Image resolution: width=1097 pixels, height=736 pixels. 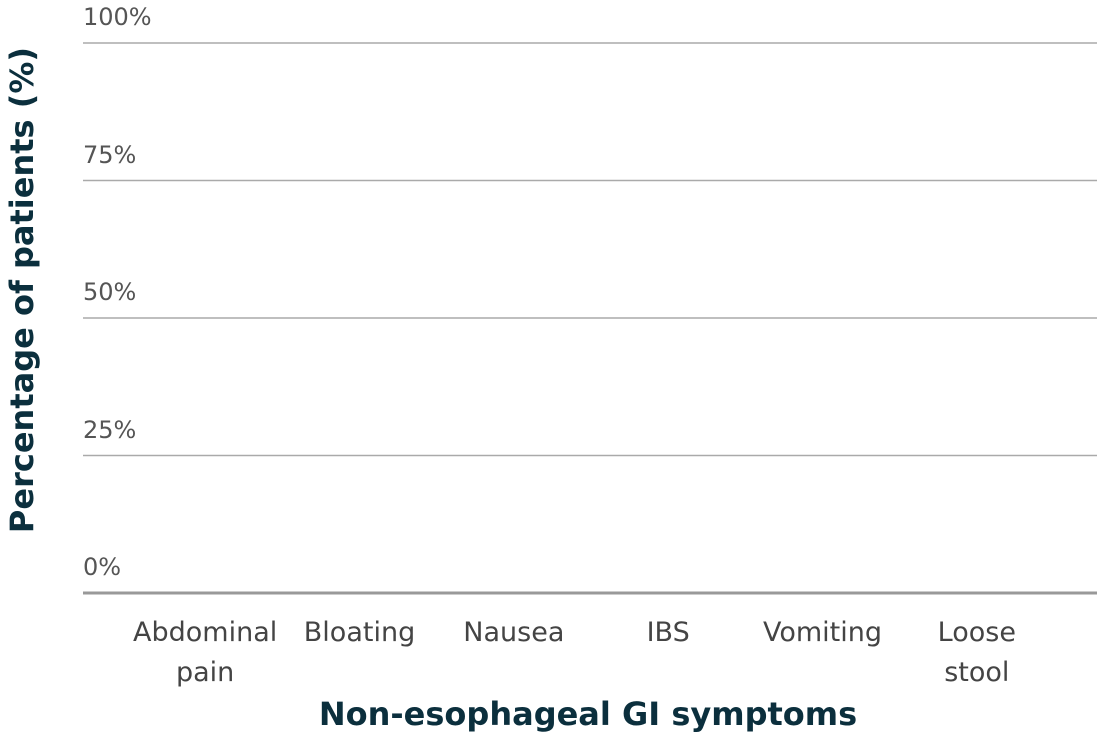 I want to click on x-axis-title: Non-esophageal GI symptoms, so click(x=588, y=714).